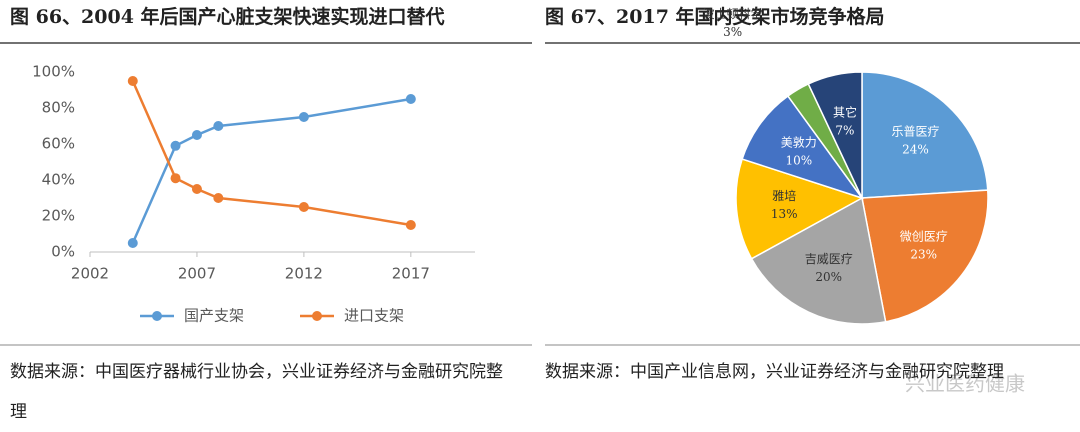  I want to click on slice-label: 乐普医疗, so click(915, 132).